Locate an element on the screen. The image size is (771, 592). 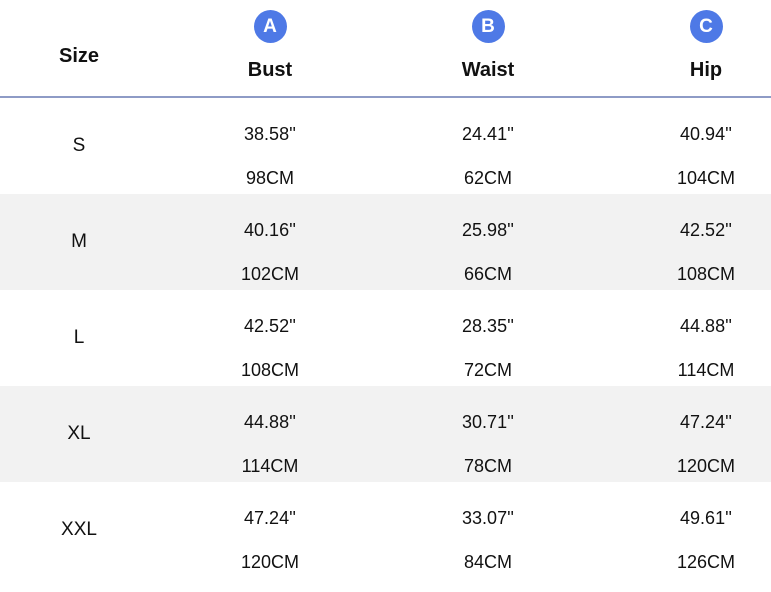
hip-inches-cell: 42.52'' is located at coordinates (706, 230).